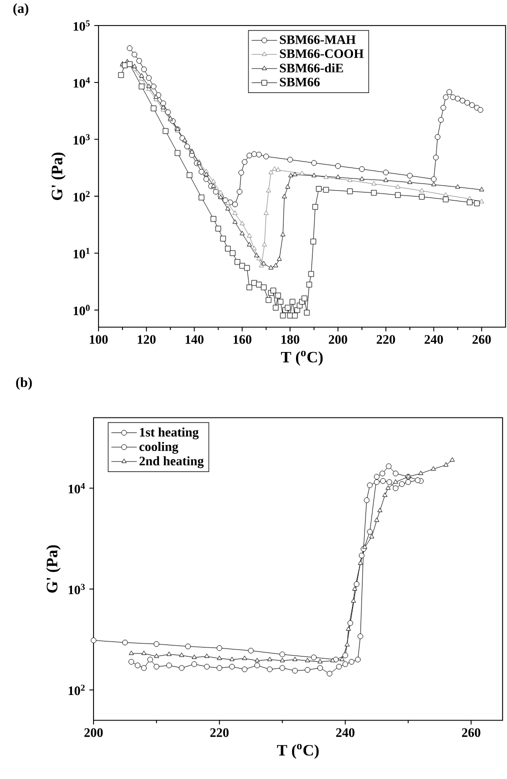 This screenshot has height=779, width=507. What do you see at coordinates (312, 67) in the screenshot?
I see `legend-label: SBM66-diE` at bounding box center [312, 67].